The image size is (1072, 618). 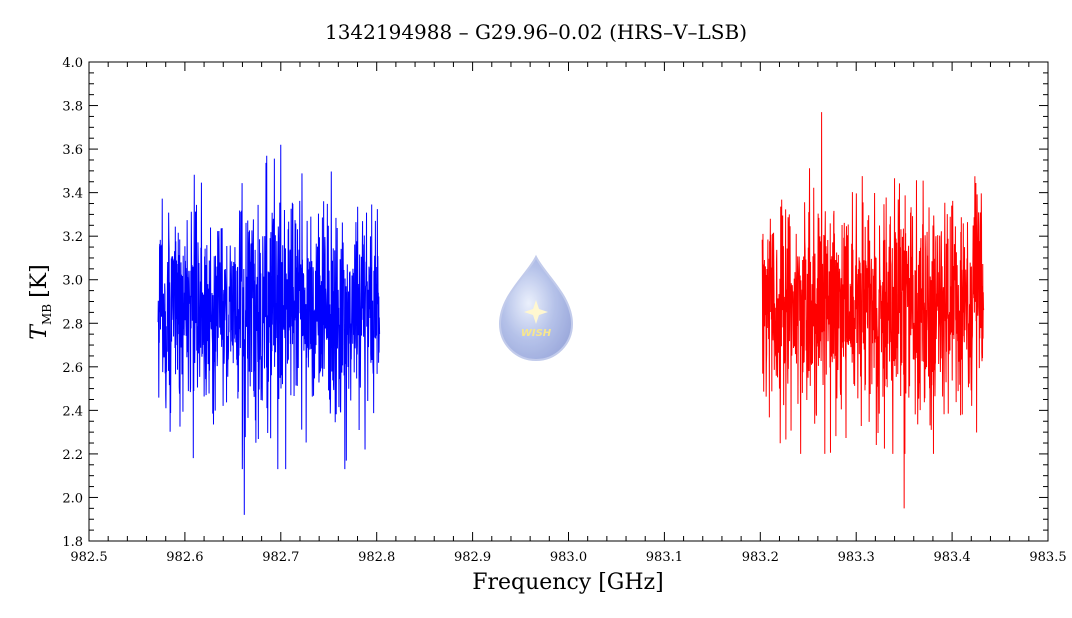 I want to click on y-tick-label: 3.2, so click(x=72, y=237).